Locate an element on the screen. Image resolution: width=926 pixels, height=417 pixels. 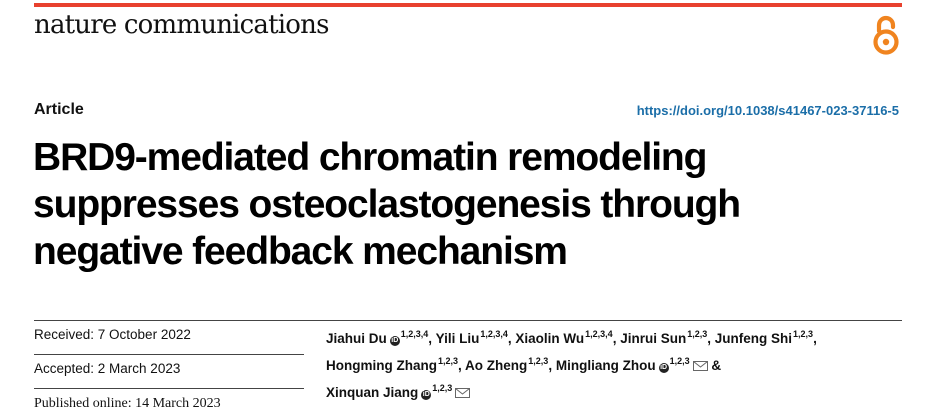
author-name: Junfeng Shi is located at coordinates (753, 338).